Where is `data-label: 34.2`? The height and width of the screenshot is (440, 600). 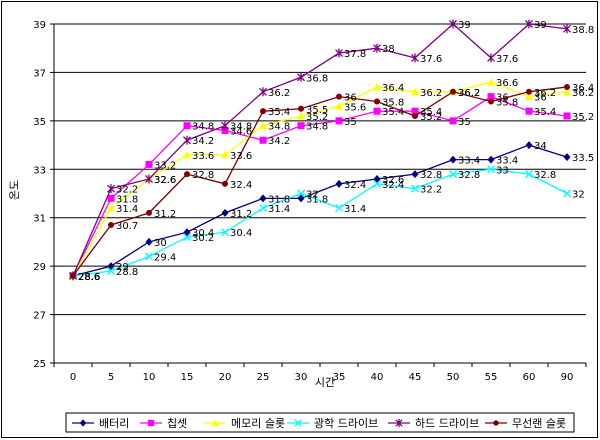 data-label: 34.2 is located at coordinates (203, 141).